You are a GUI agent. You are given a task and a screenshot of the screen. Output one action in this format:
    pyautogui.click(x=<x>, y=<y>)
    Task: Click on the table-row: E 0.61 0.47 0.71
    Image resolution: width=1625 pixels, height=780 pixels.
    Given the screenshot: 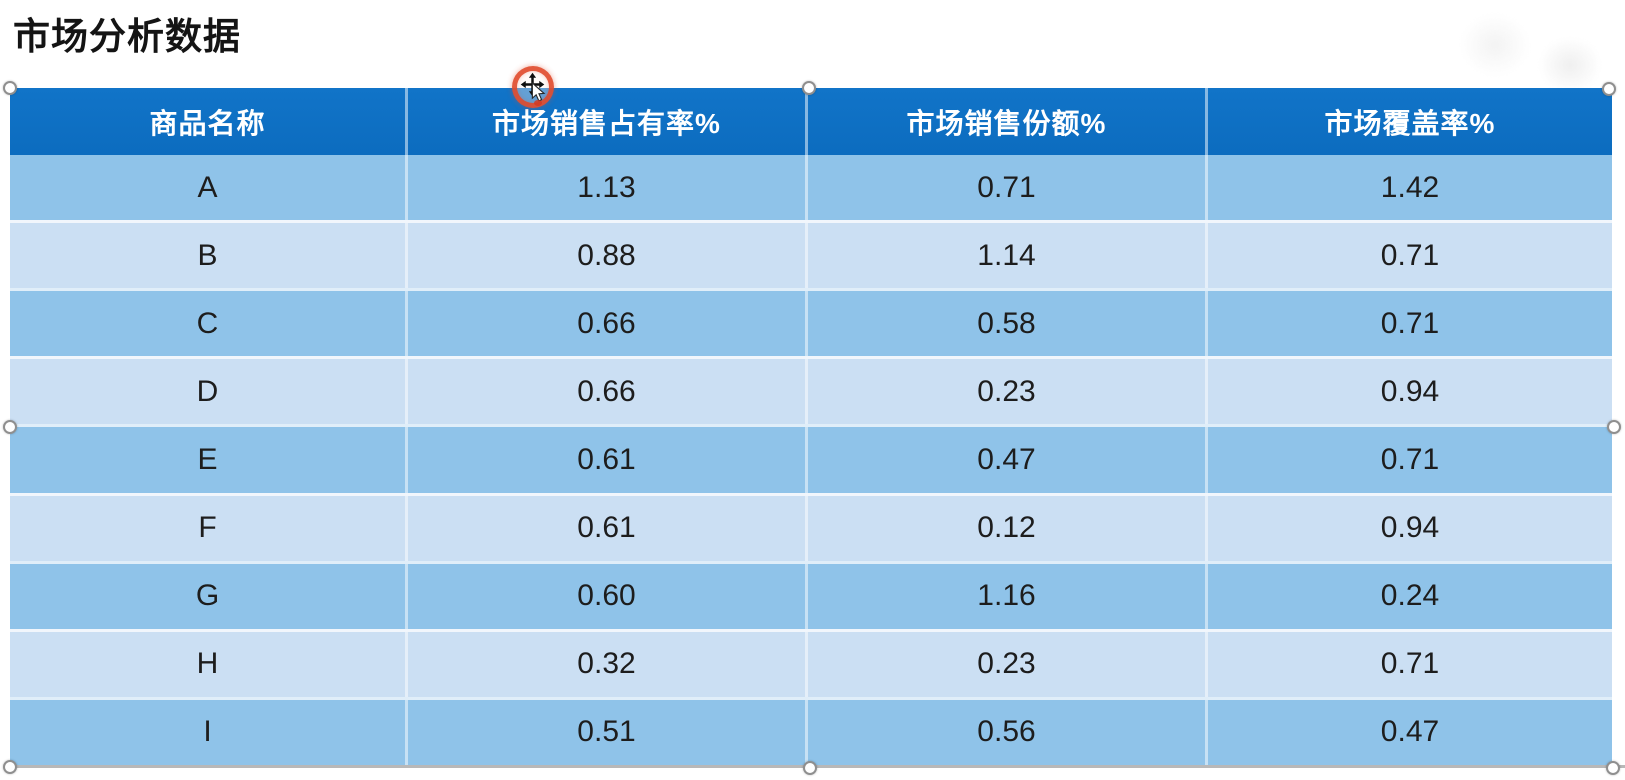 What is the action you would take?
    pyautogui.click(x=811, y=458)
    